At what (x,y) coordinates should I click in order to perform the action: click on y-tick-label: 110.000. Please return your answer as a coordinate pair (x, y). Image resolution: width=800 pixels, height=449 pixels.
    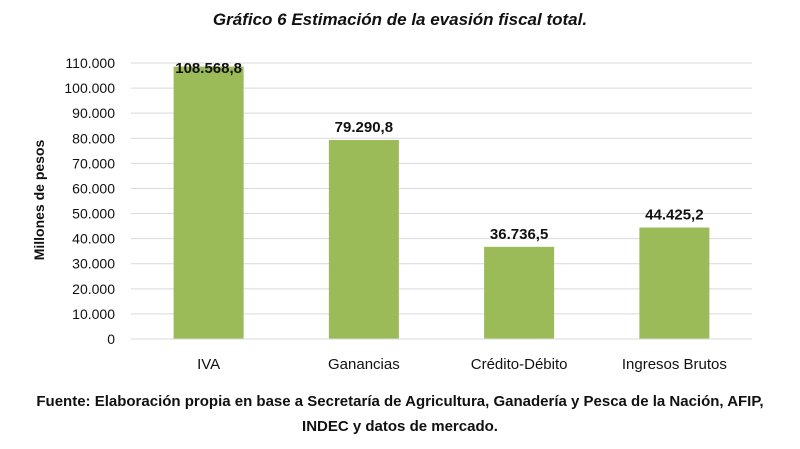
    Looking at the image, I should click on (90, 63).